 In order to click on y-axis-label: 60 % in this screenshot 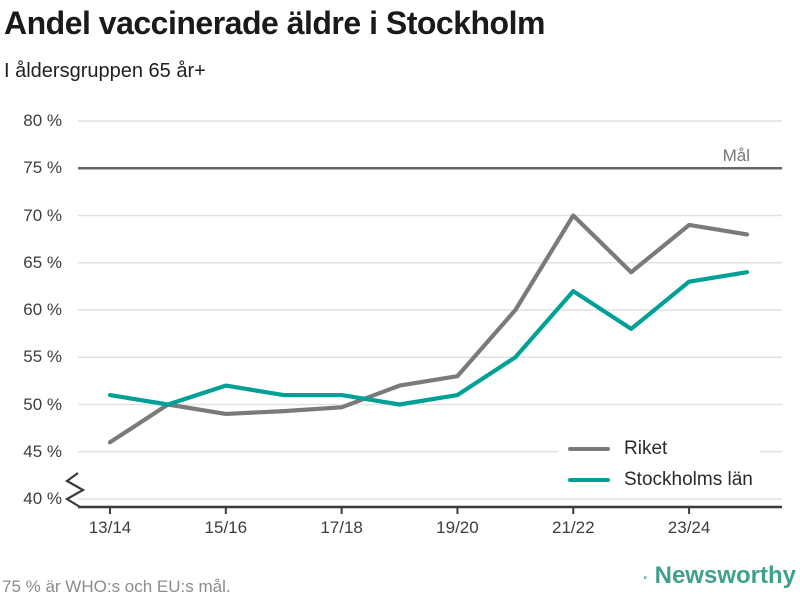, I will do `click(42, 309)`.